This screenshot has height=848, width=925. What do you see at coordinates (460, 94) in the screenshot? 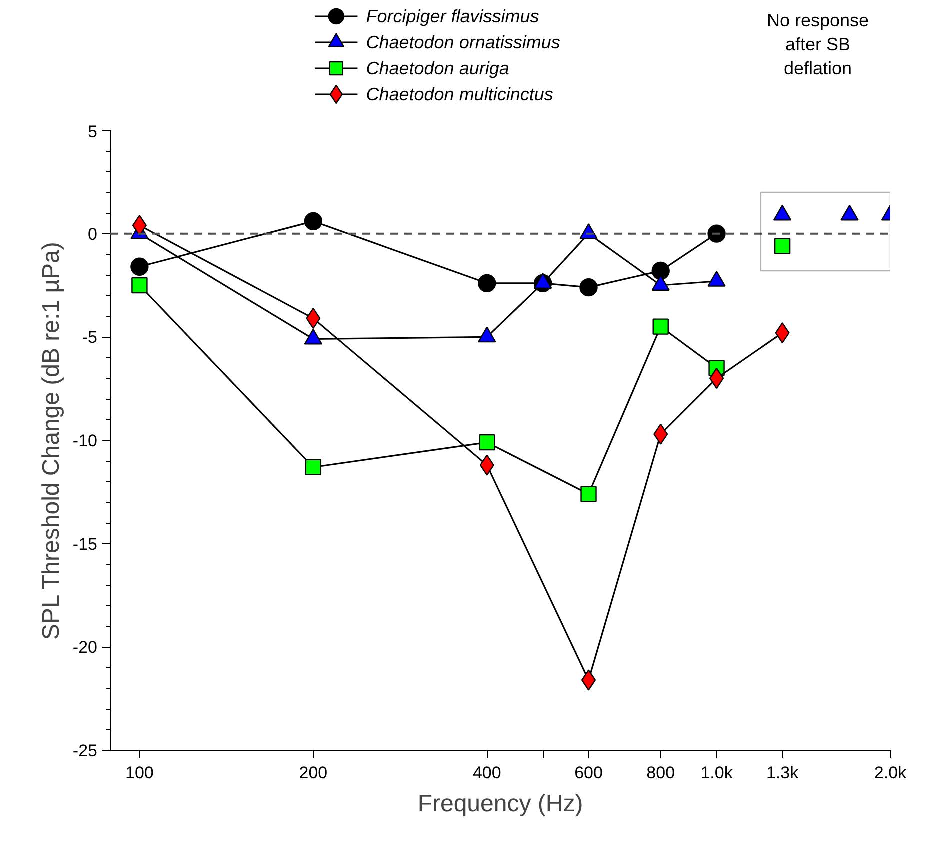
I see `legend-label: Chaetodon multicinctus` at bounding box center [460, 94].